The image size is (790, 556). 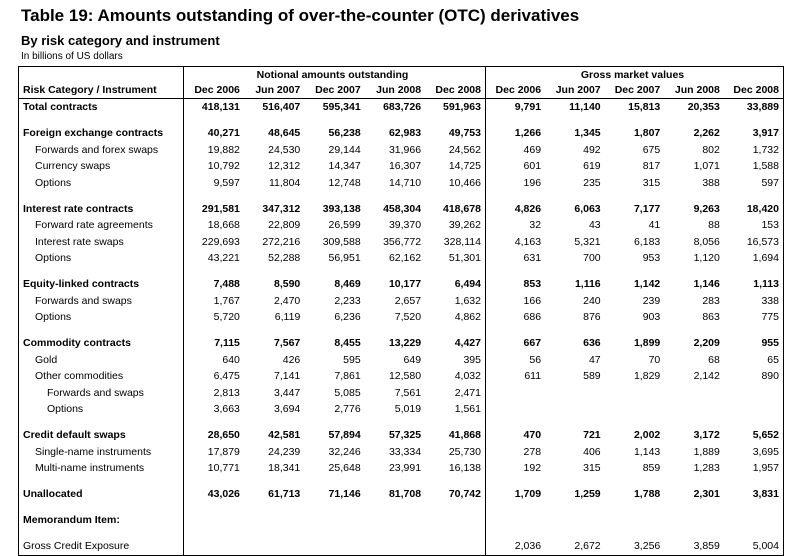 I want to click on value-cell: 6,475, so click(x=213, y=376).